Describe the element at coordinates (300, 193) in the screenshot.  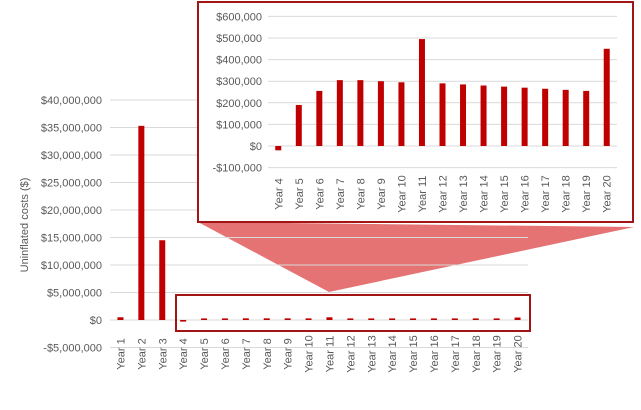
I see `inset-x-tick-label: Year 5` at that location.